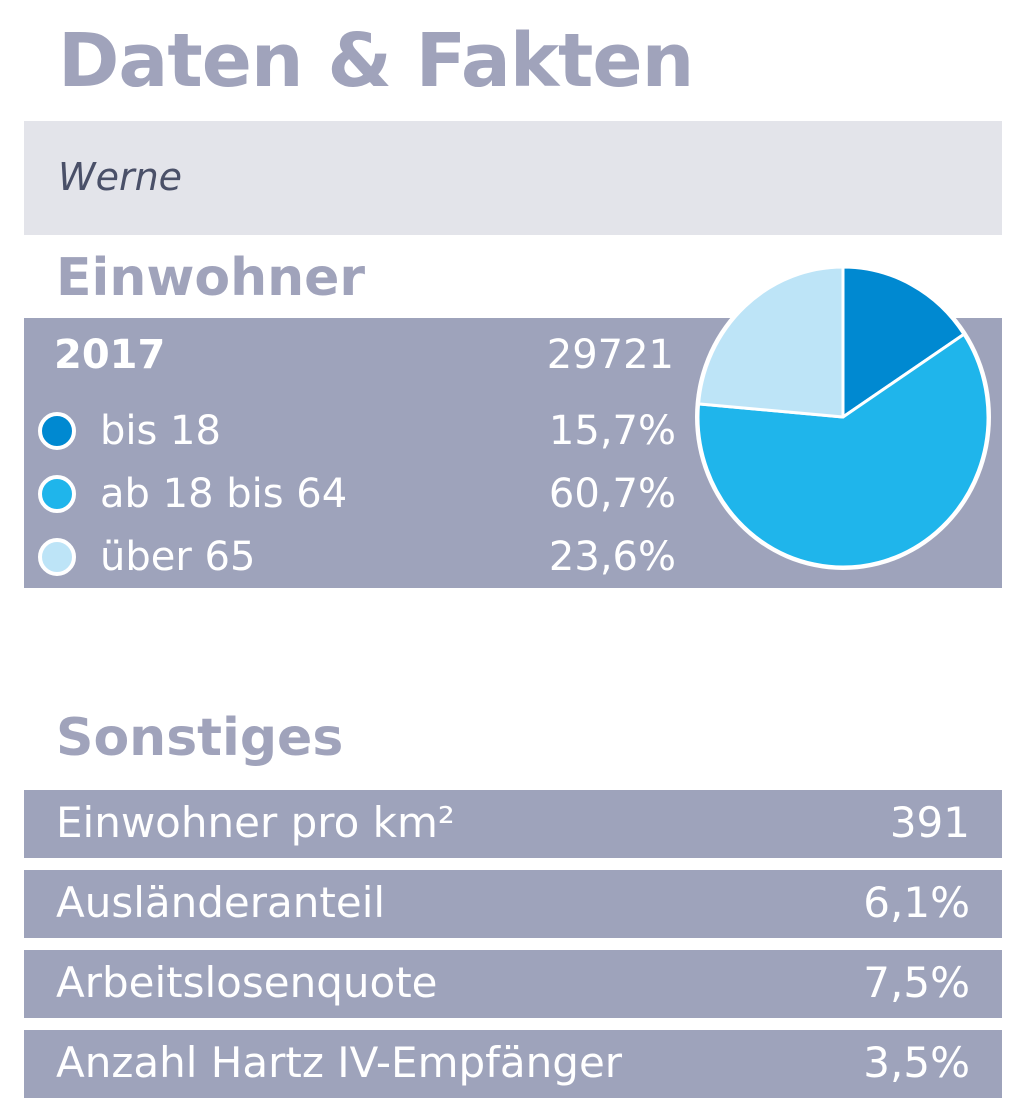 This screenshot has width=1024, height=1120. Describe the element at coordinates (513, 824) in the screenshot. I see `stat-row-density: Einwohner pro km² 391` at that location.